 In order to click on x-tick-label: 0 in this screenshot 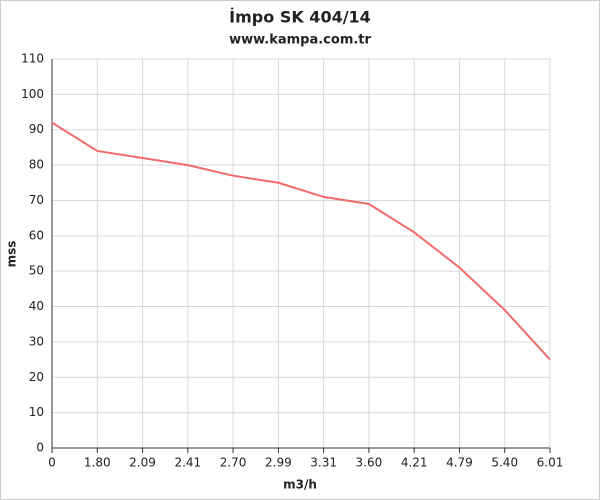, I will do `click(52, 463)`.